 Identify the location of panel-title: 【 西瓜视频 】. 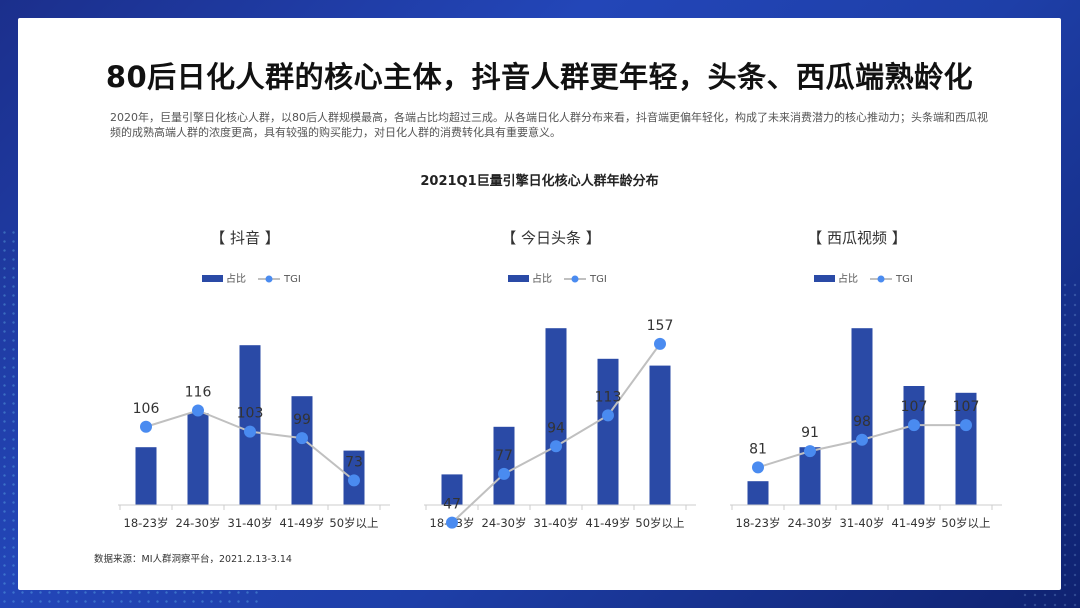
(857, 238).